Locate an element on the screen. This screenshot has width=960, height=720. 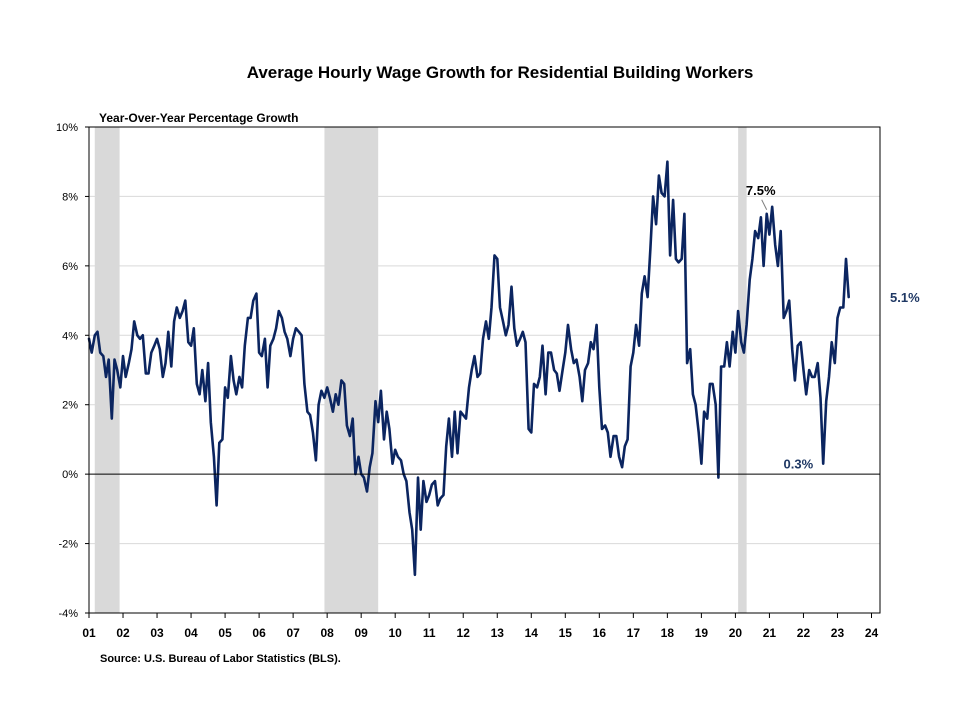
x-tick-label: 08 is located at coordinates (327, 633).